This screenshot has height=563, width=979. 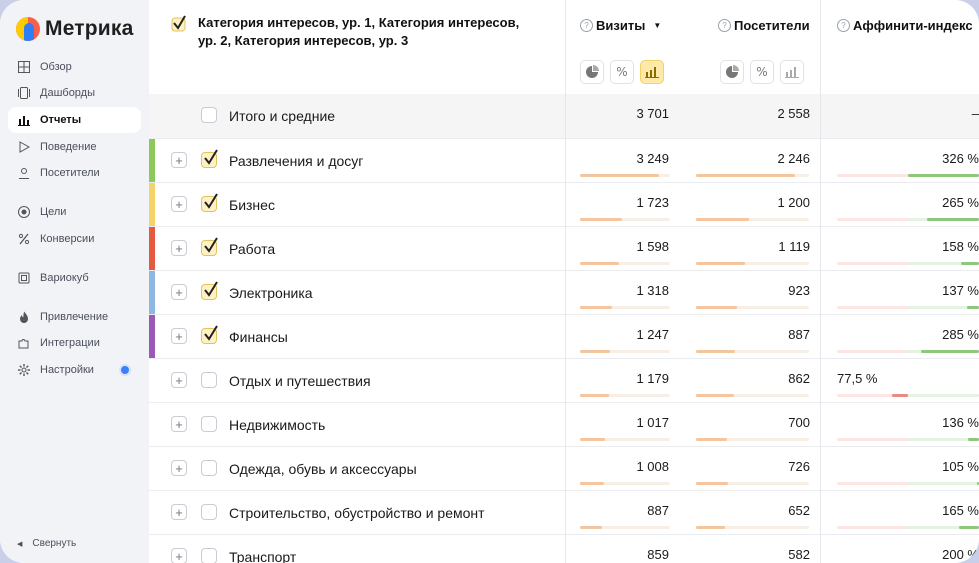 What do you see at coordinates (74, 93) in the screenshot?
I see `sidebar-item-1: Дашборды` at bounding box center [74, 93].